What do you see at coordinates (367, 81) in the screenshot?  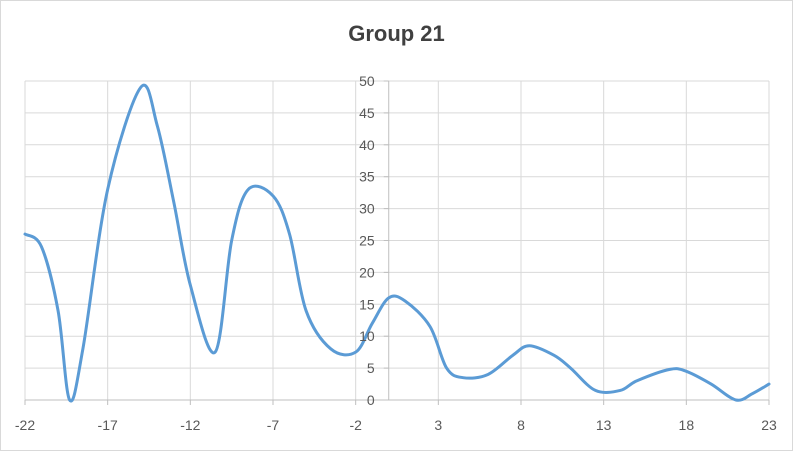 I see `y-tick-label: 50` at bounding box center [367, 81].